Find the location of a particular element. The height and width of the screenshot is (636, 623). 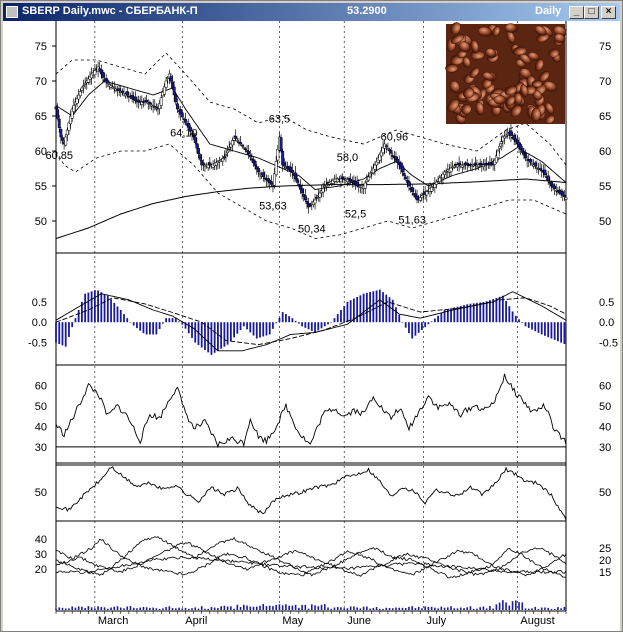

minimize-button: _ is located at coordinates (576, 12).